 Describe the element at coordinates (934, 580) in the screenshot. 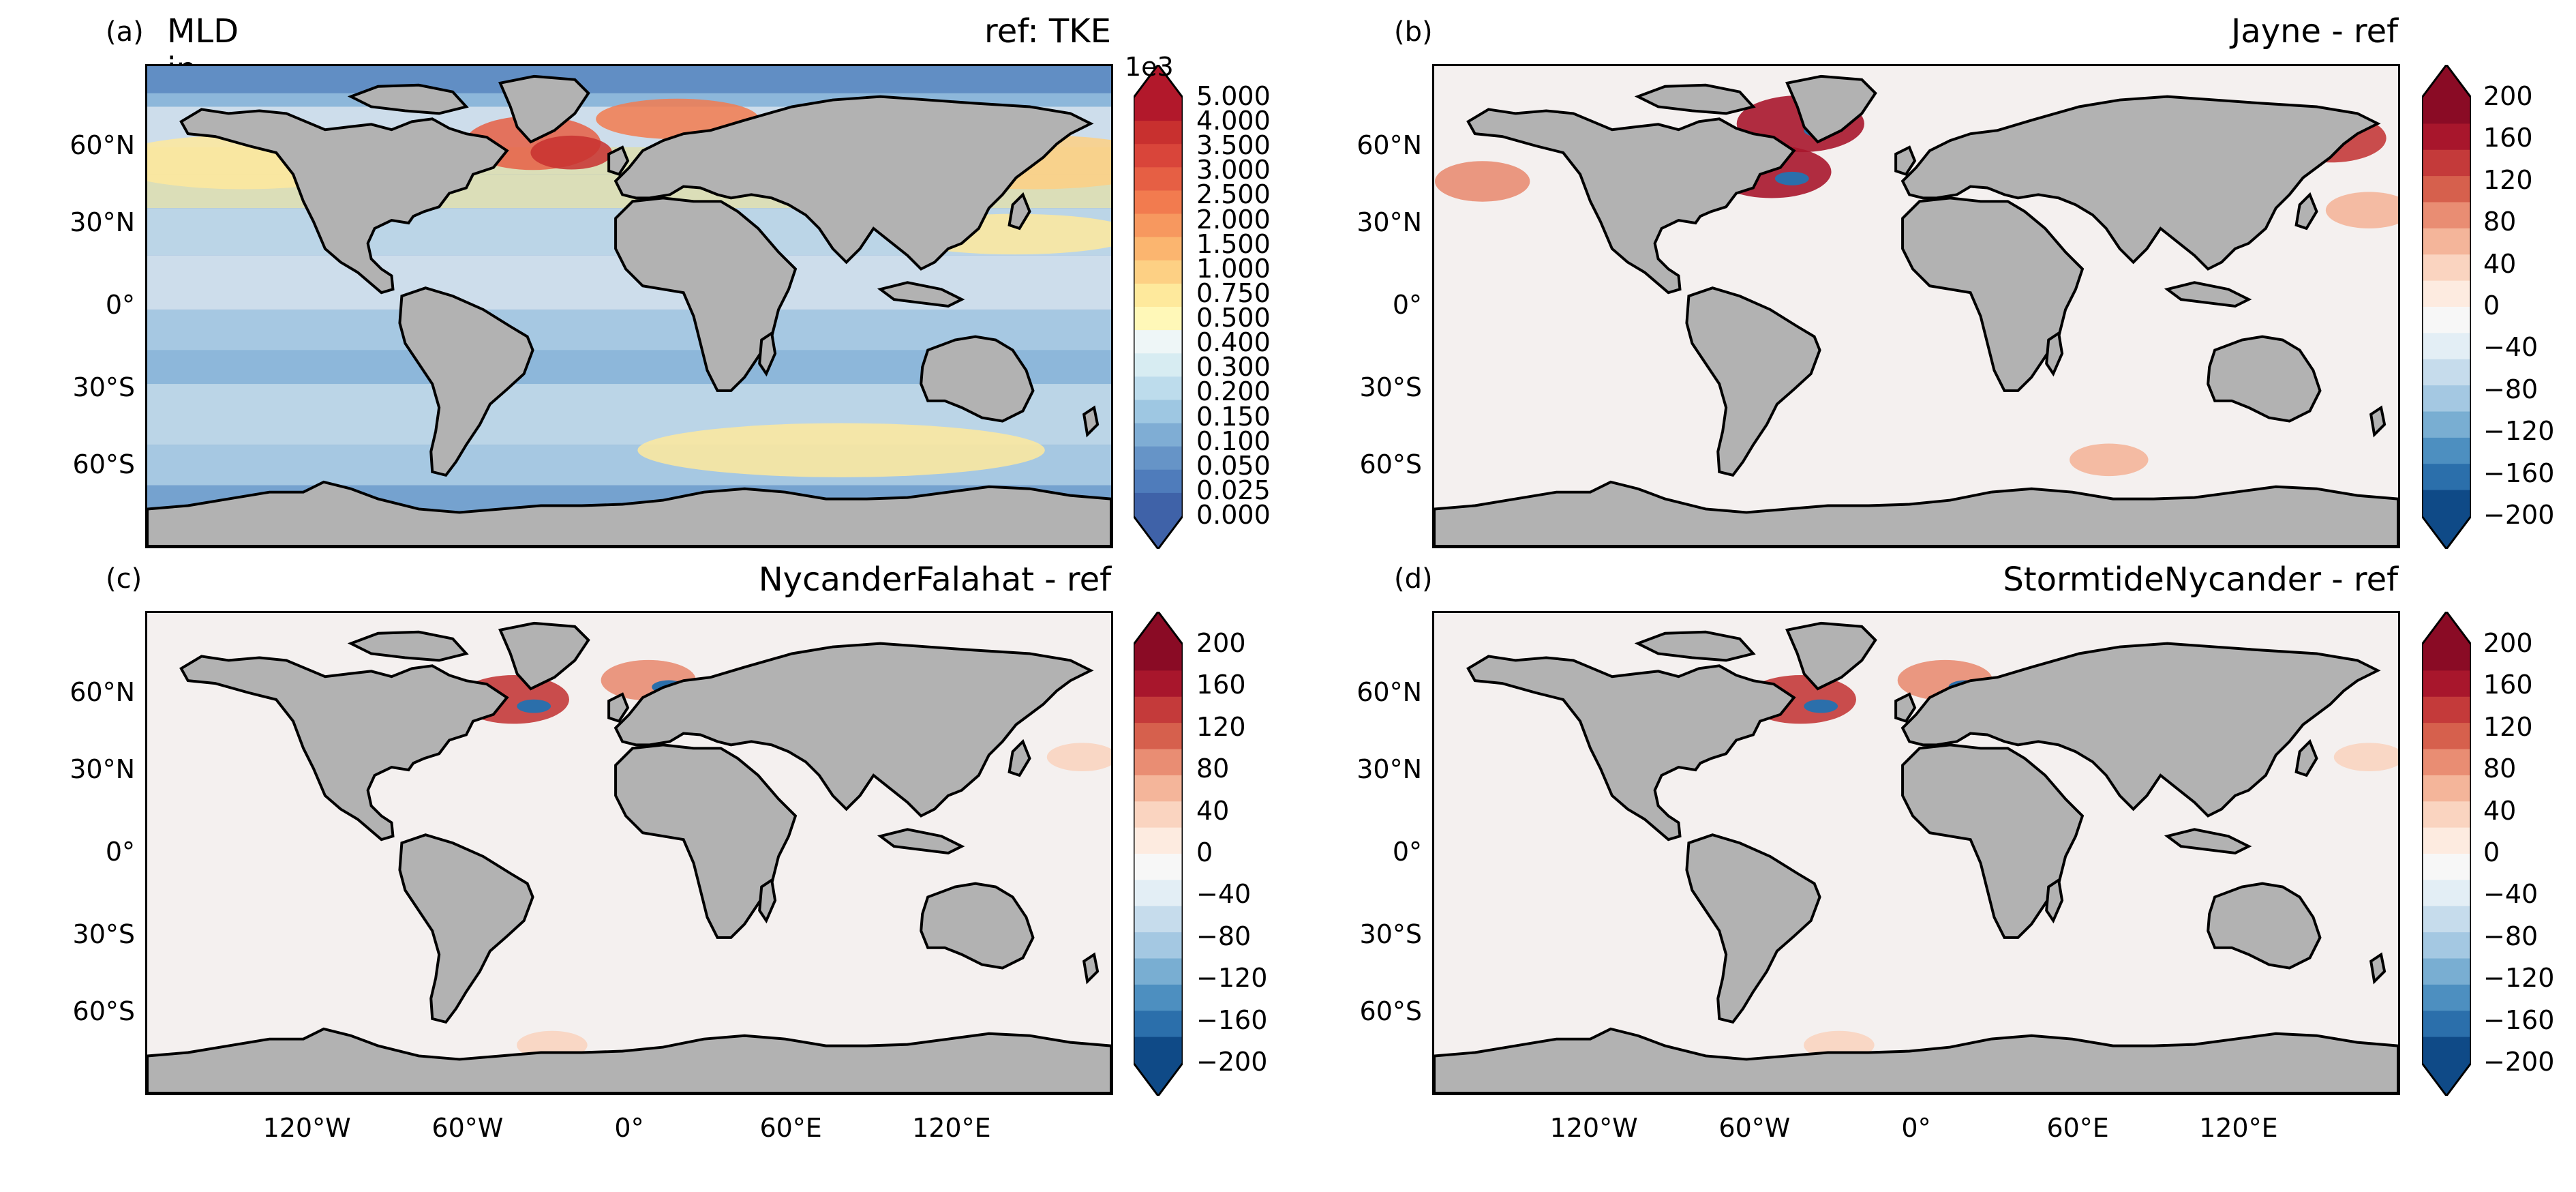

I see `panel-title-right: NycanderFalahat - ref` at that location.